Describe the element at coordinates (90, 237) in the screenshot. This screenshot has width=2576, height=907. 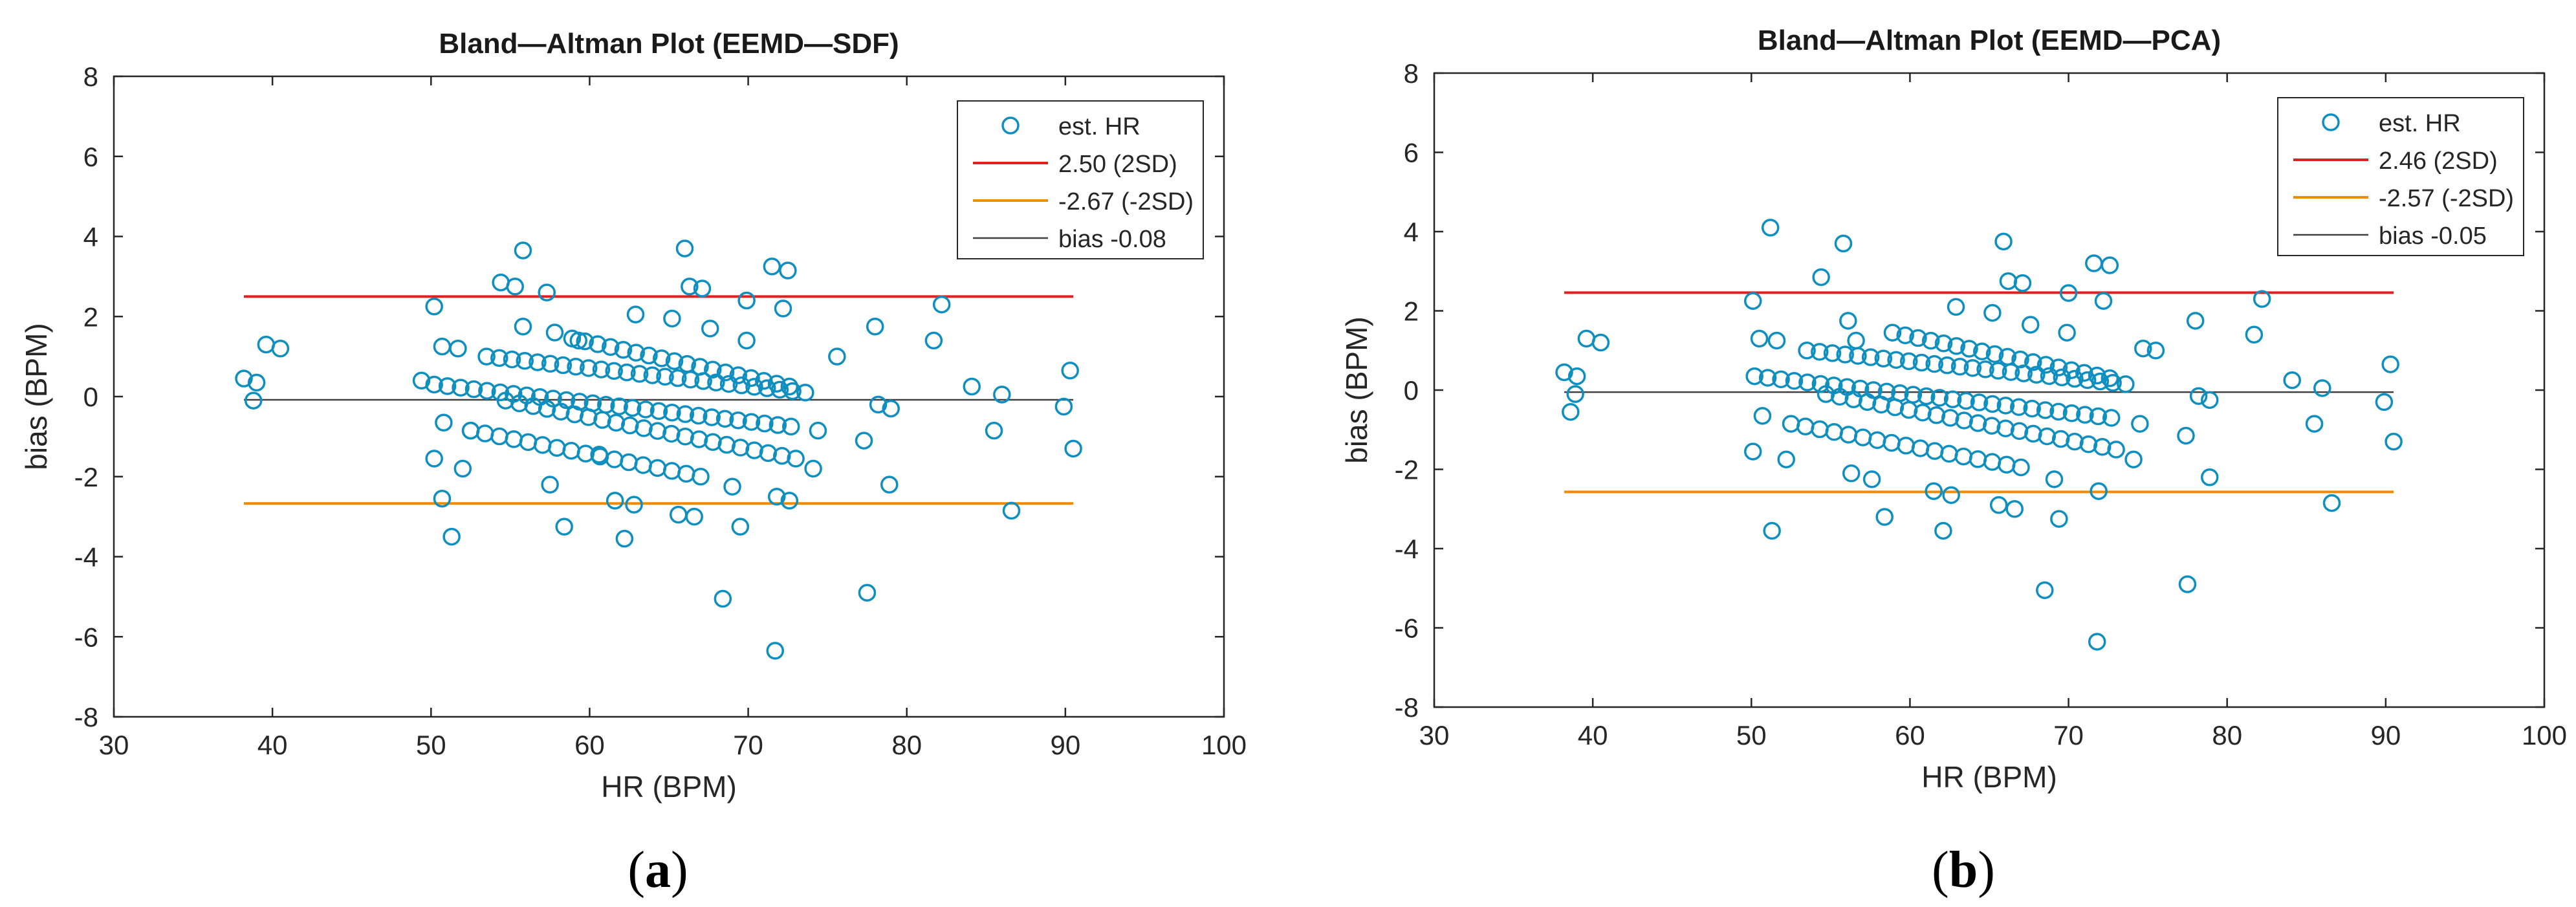
I see `y-tick-label: 4` at that location.